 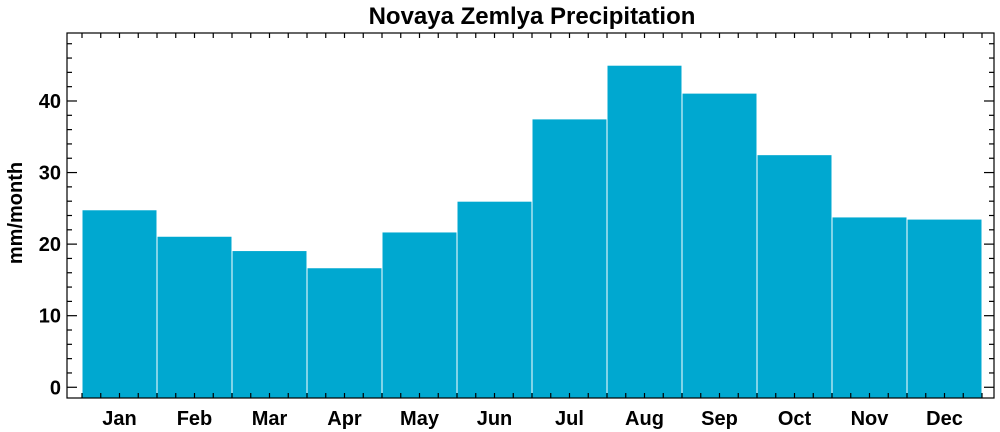 What do you see at coordinates (420, 419) in the screenshot?
I see `x-tick-label-may: May` at bounding box center [420, 419].